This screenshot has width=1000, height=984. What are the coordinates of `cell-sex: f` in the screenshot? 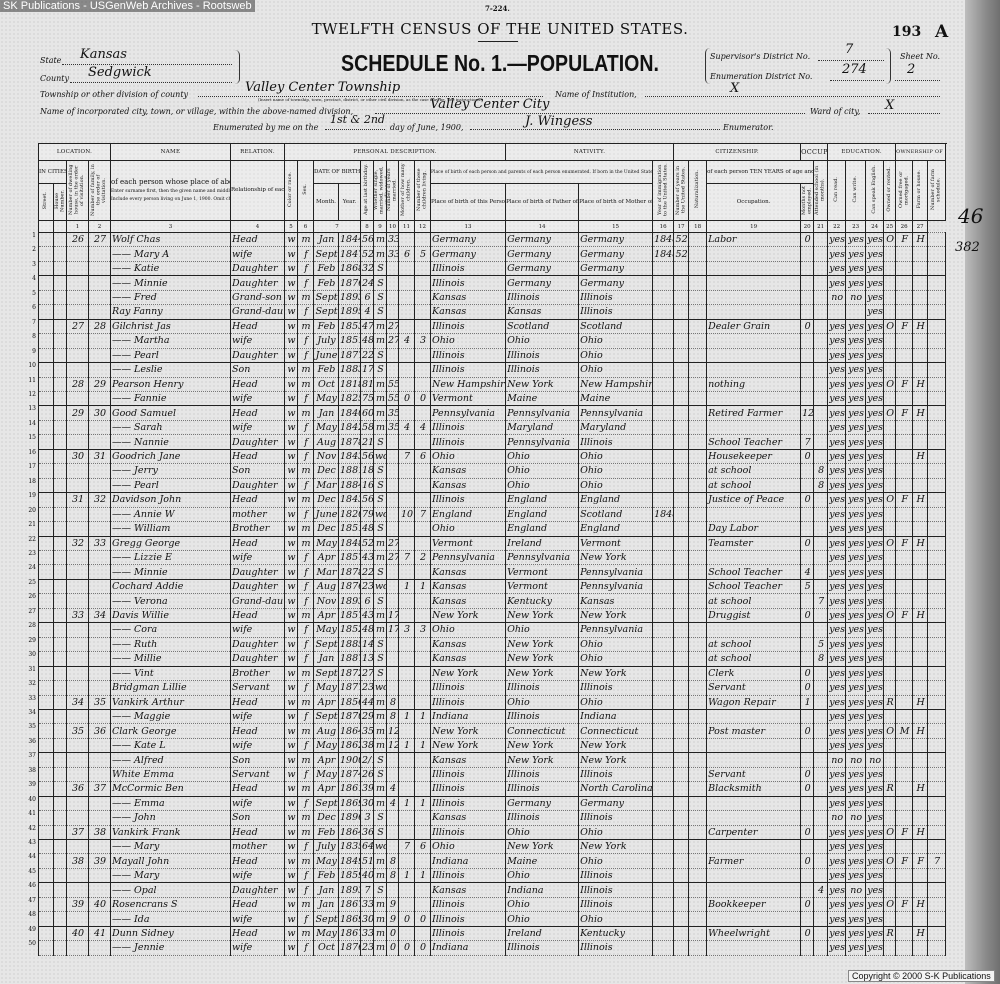 It's located at (305, 254).